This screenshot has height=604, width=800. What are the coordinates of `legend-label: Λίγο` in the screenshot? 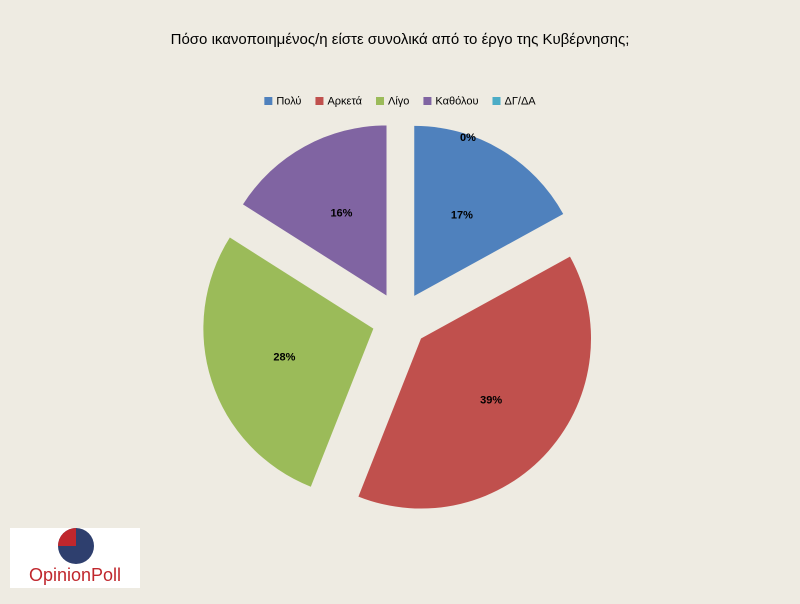 It's located at (398, 101).